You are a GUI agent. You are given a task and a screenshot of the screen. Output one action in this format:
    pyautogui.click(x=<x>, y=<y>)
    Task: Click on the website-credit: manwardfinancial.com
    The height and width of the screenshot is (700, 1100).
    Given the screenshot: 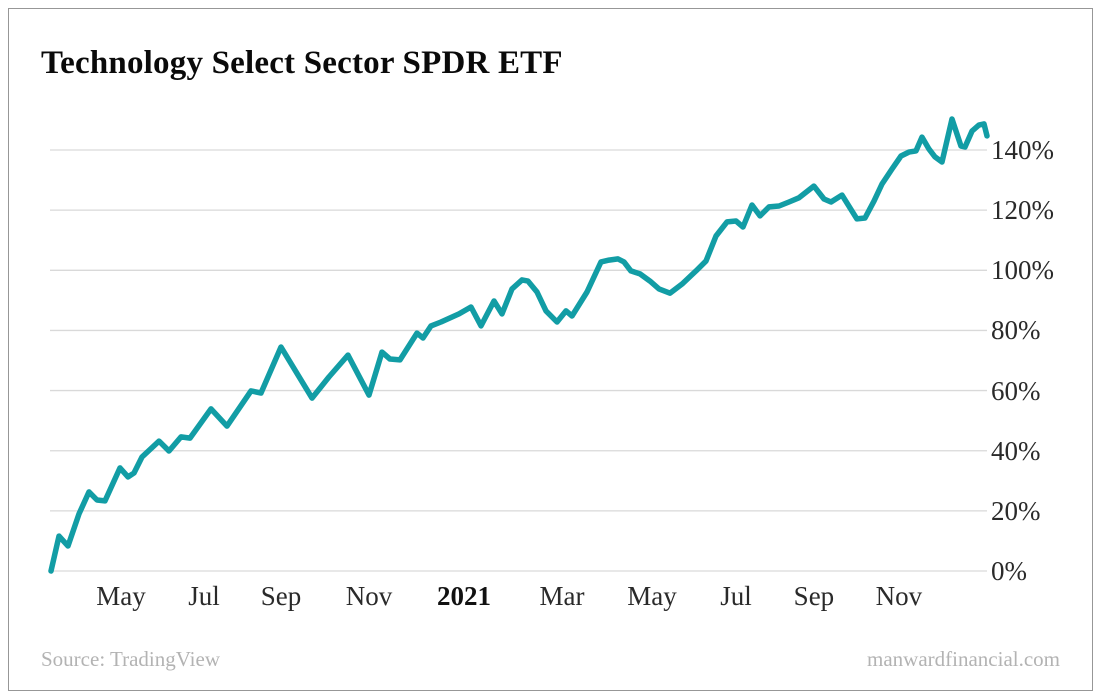 What is the action you would take?
    pyautogui.click(x=963, y=659)
    